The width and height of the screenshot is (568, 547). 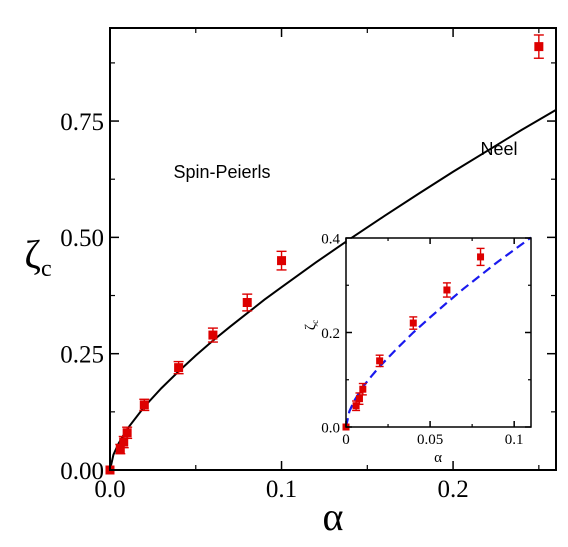 What do you see at coordinates (498, 149) in the screenshot?
I see `region-label-neel: Neel` at bounding box center [498, 149].